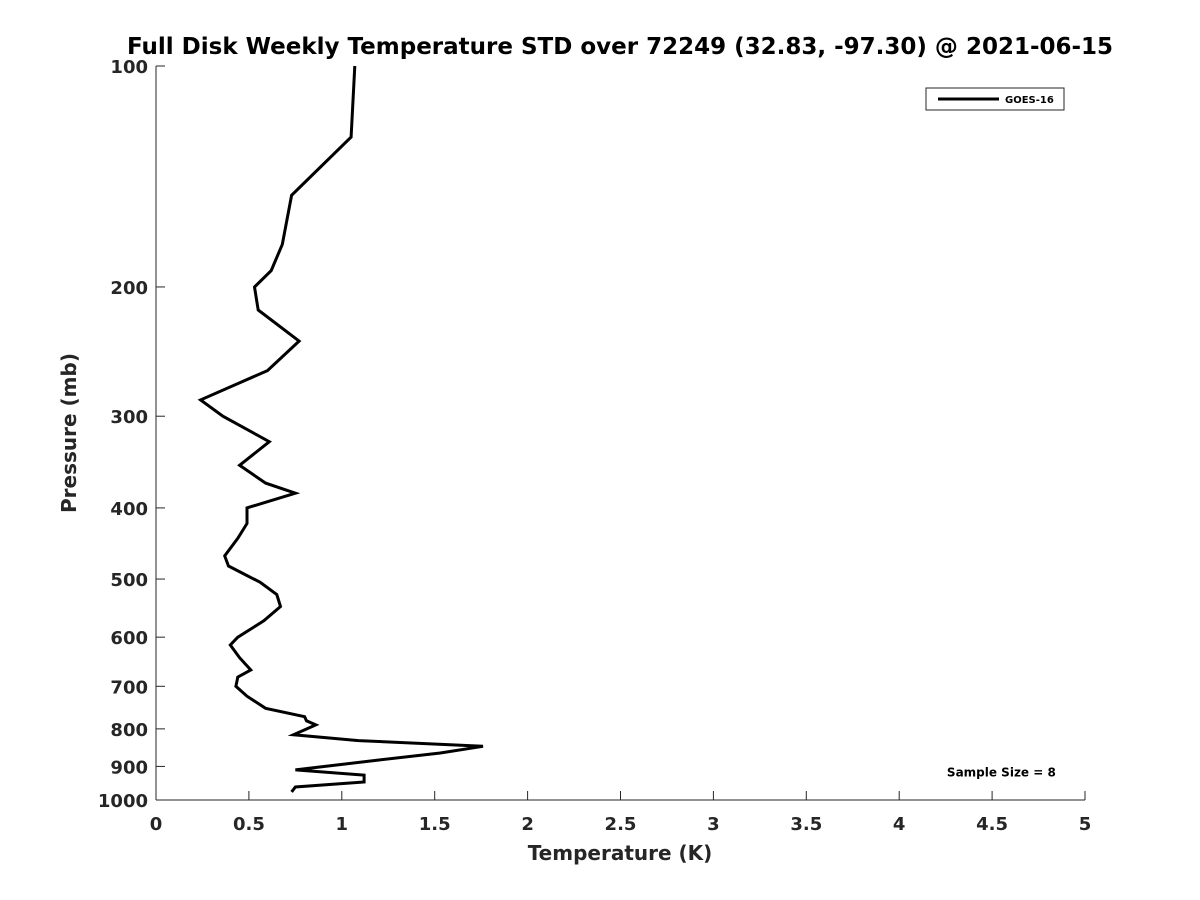  I want to click on y-tick-label: 800, so click(129, 730).